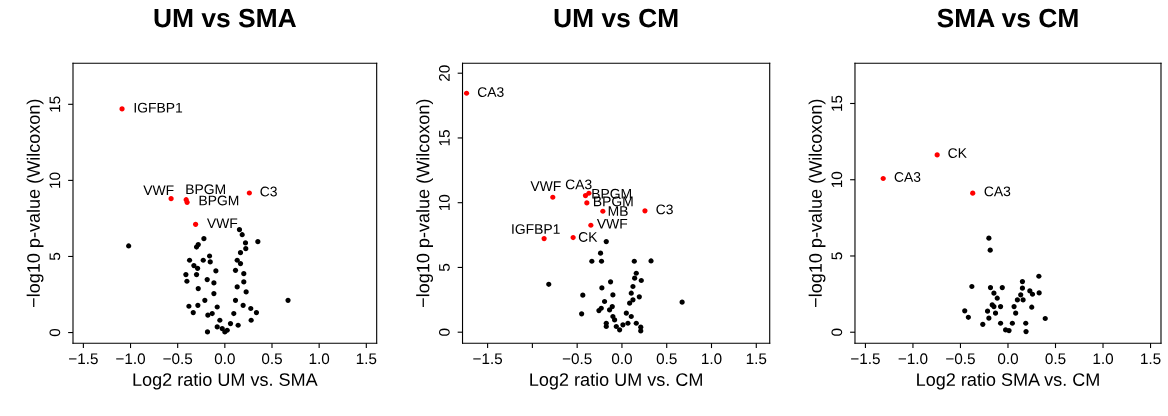  What do you see at coordinates (1055, 359) in the screenshot?
I see `x-tick-label: 0.5` at bounding box center [1055, 359].